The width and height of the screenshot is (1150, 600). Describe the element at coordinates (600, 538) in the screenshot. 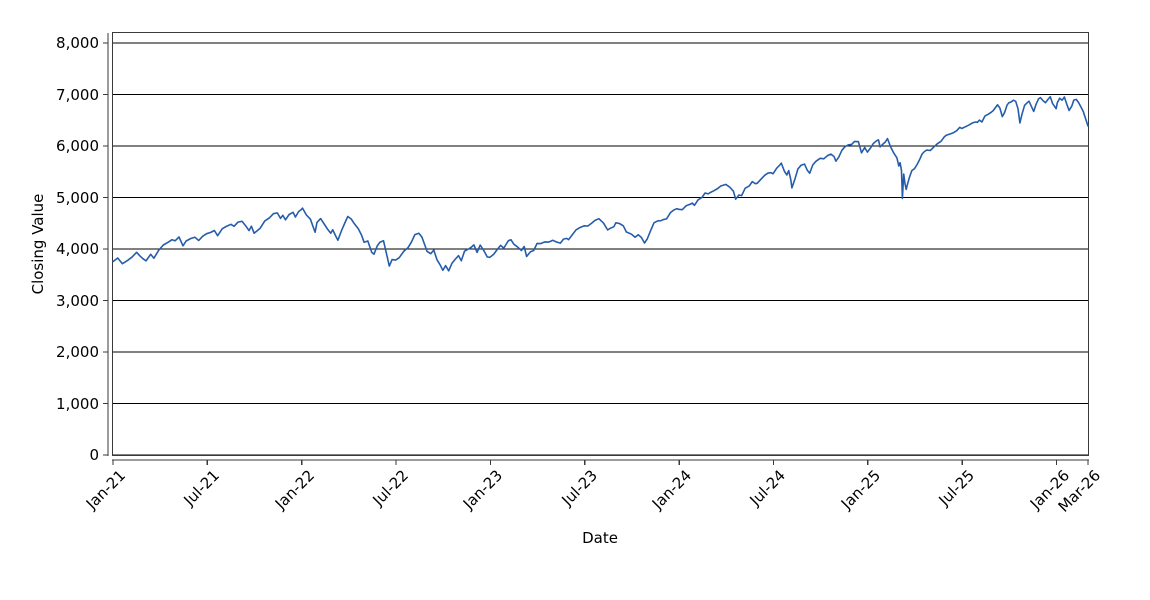

I see `x-axis-title: Date` at that location.